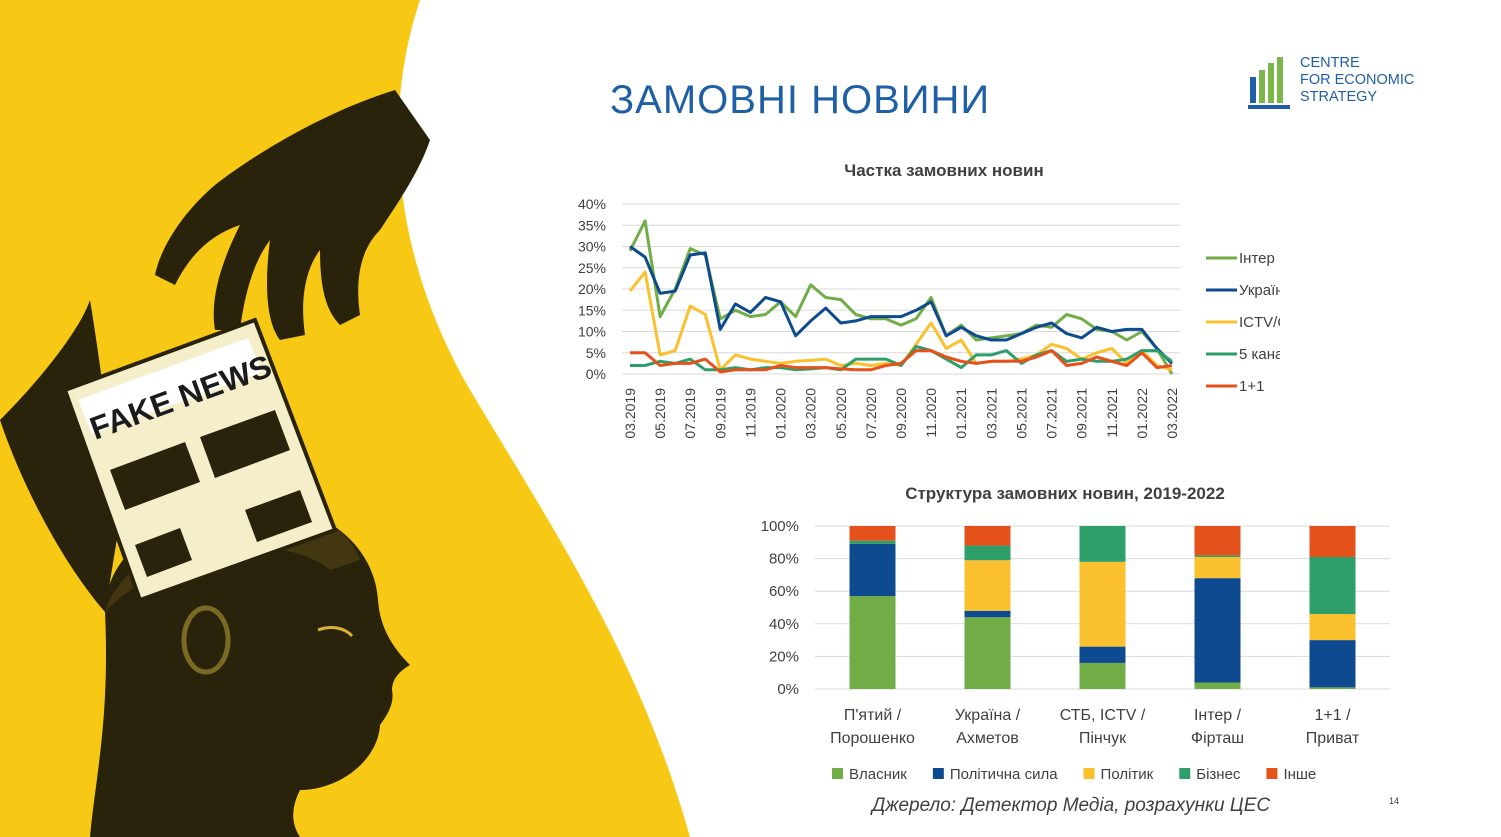 The height and width of the screenshot is (837, 1501). Describe the element at coordinates (592, 247) in the screenshot. I see `line-chart-y-tick: 30%` at that location.